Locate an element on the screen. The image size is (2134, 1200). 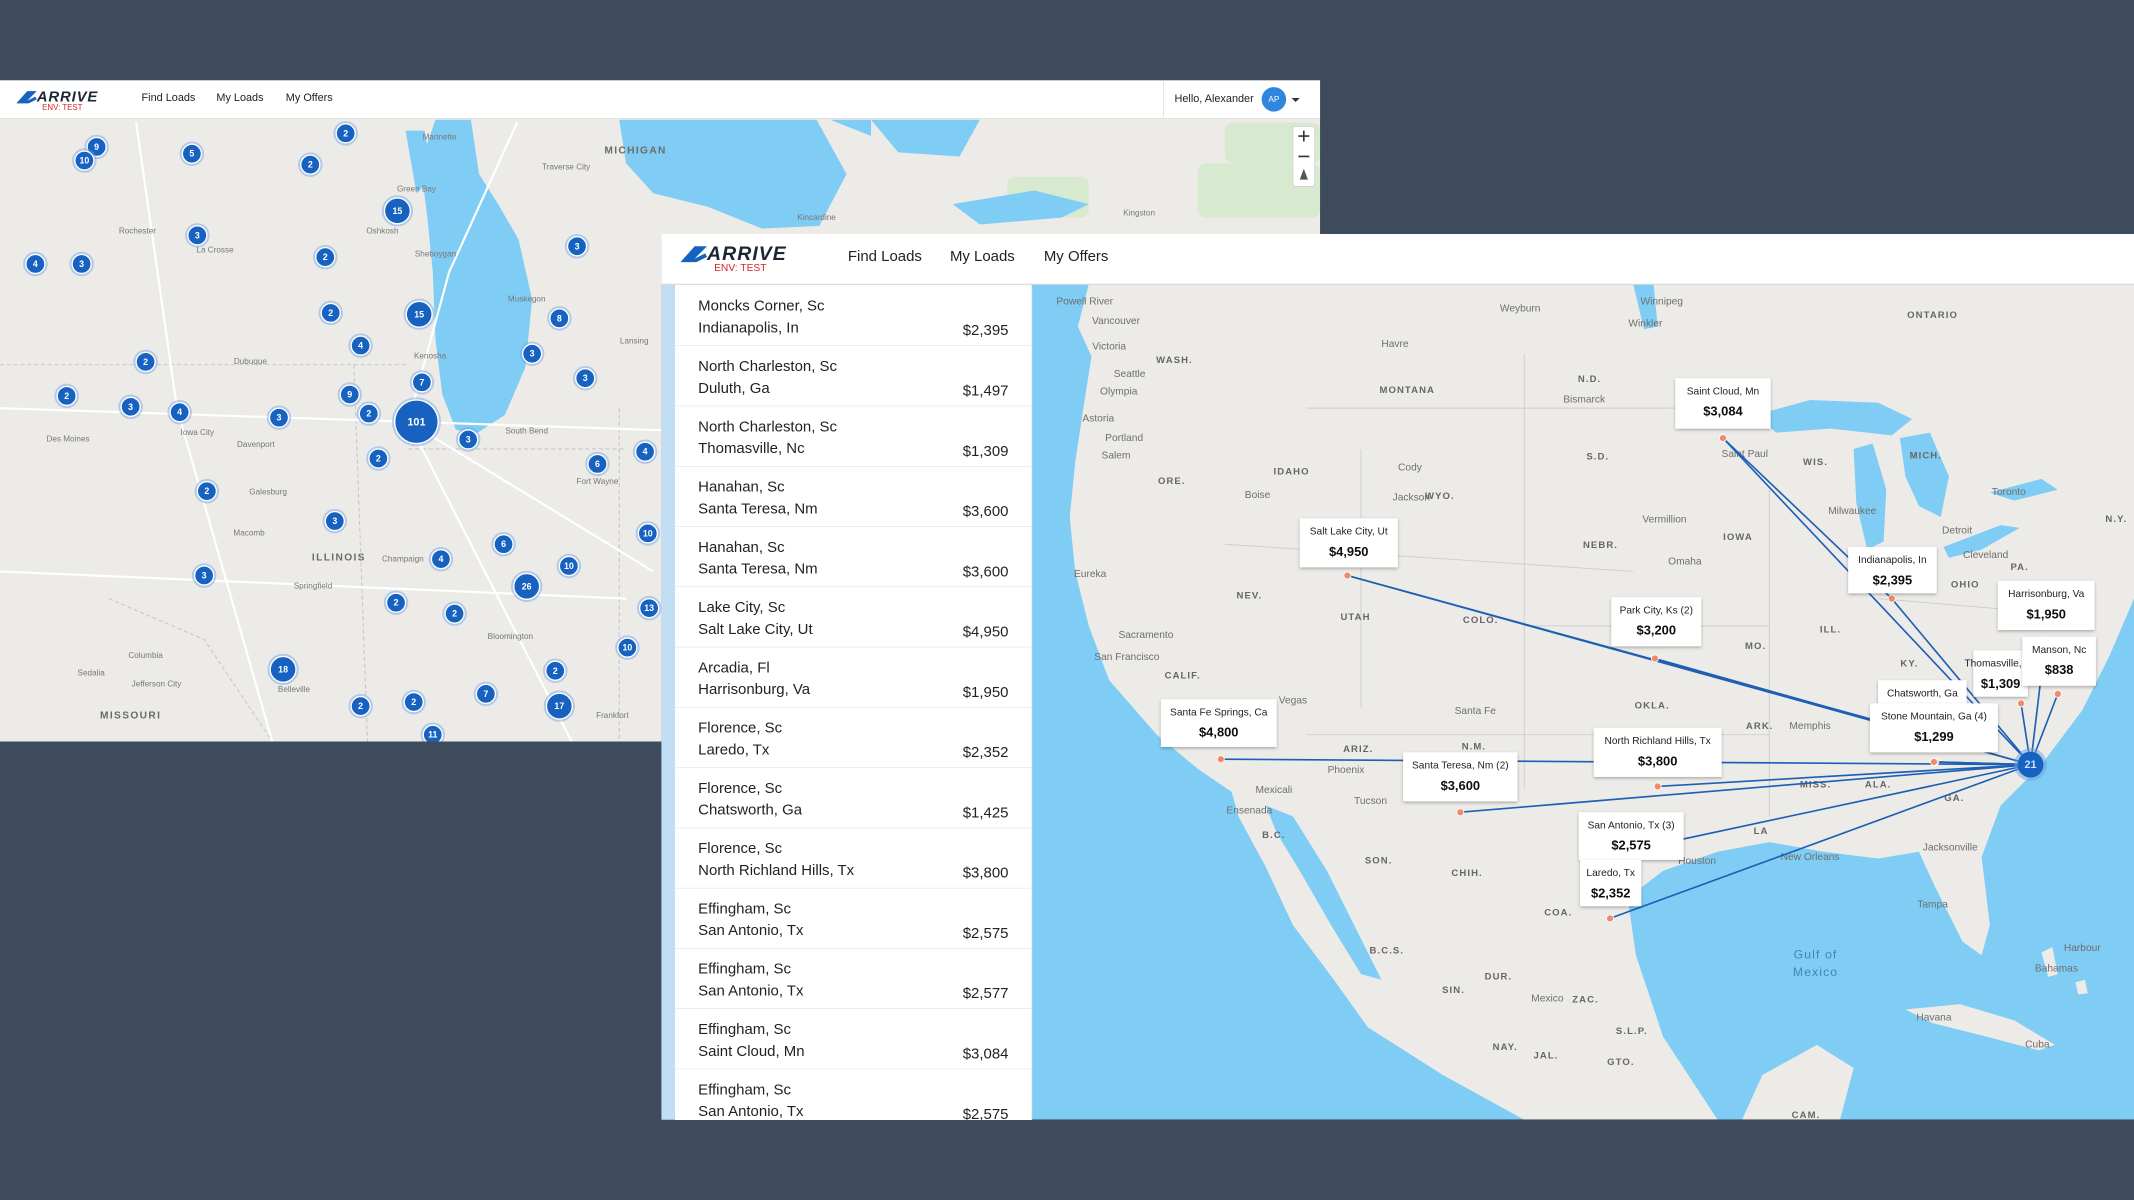
price-popup: Saint Cloud, Mn $3,084 is located at coordinates (1723, 403).